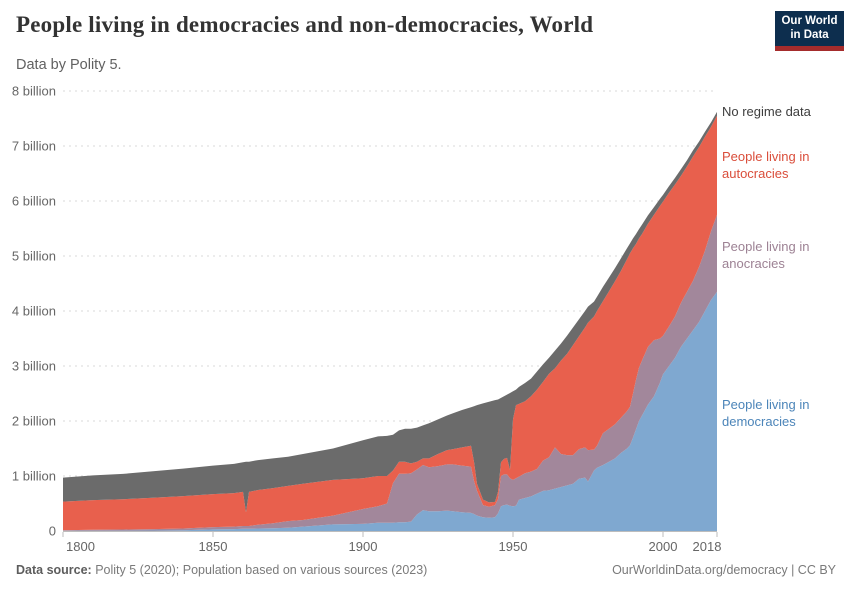 This screenshot has width=850, height=600. I want to click on y-tick-label: 1 billion, so click(34, 476).